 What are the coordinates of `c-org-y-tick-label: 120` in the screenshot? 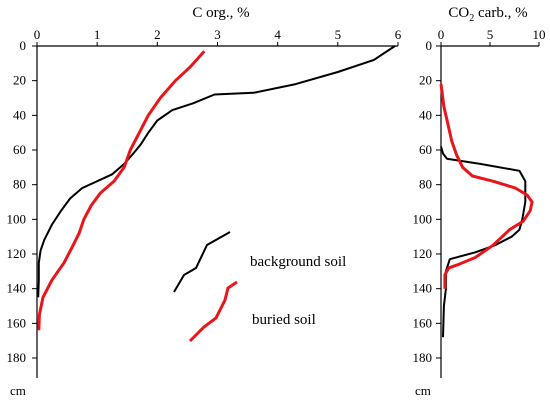 It's located at (17, 253).